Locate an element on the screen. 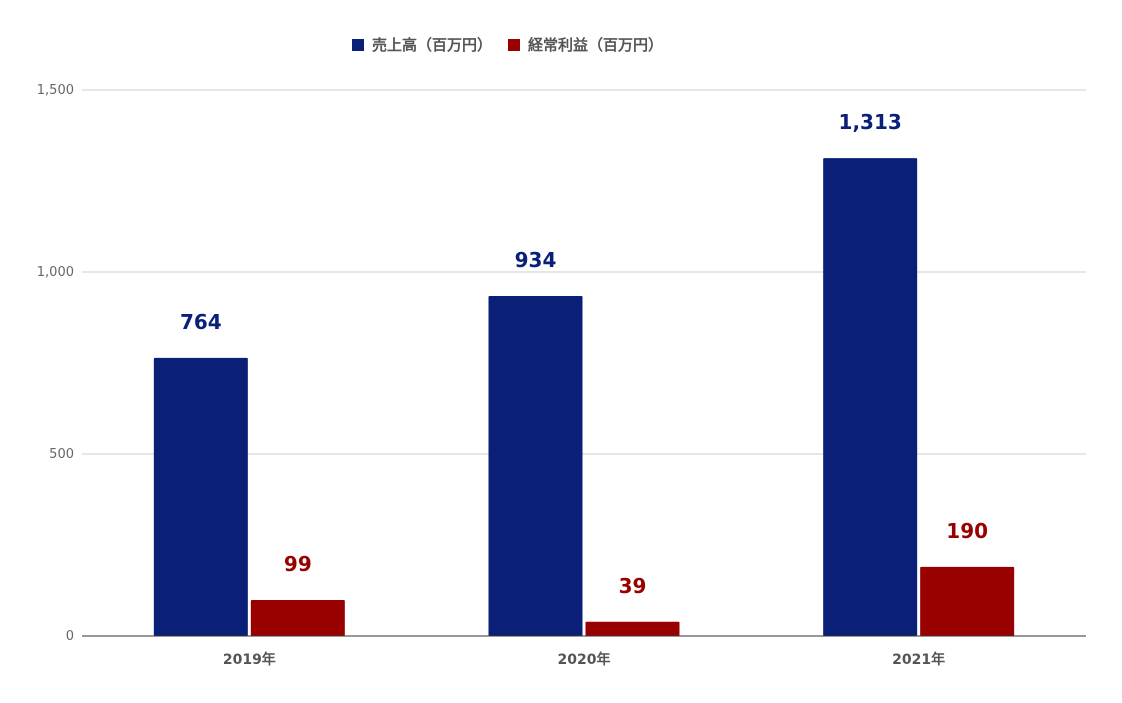  data-label-ordinary-profit: 39 is located at coordinates (633, 586).